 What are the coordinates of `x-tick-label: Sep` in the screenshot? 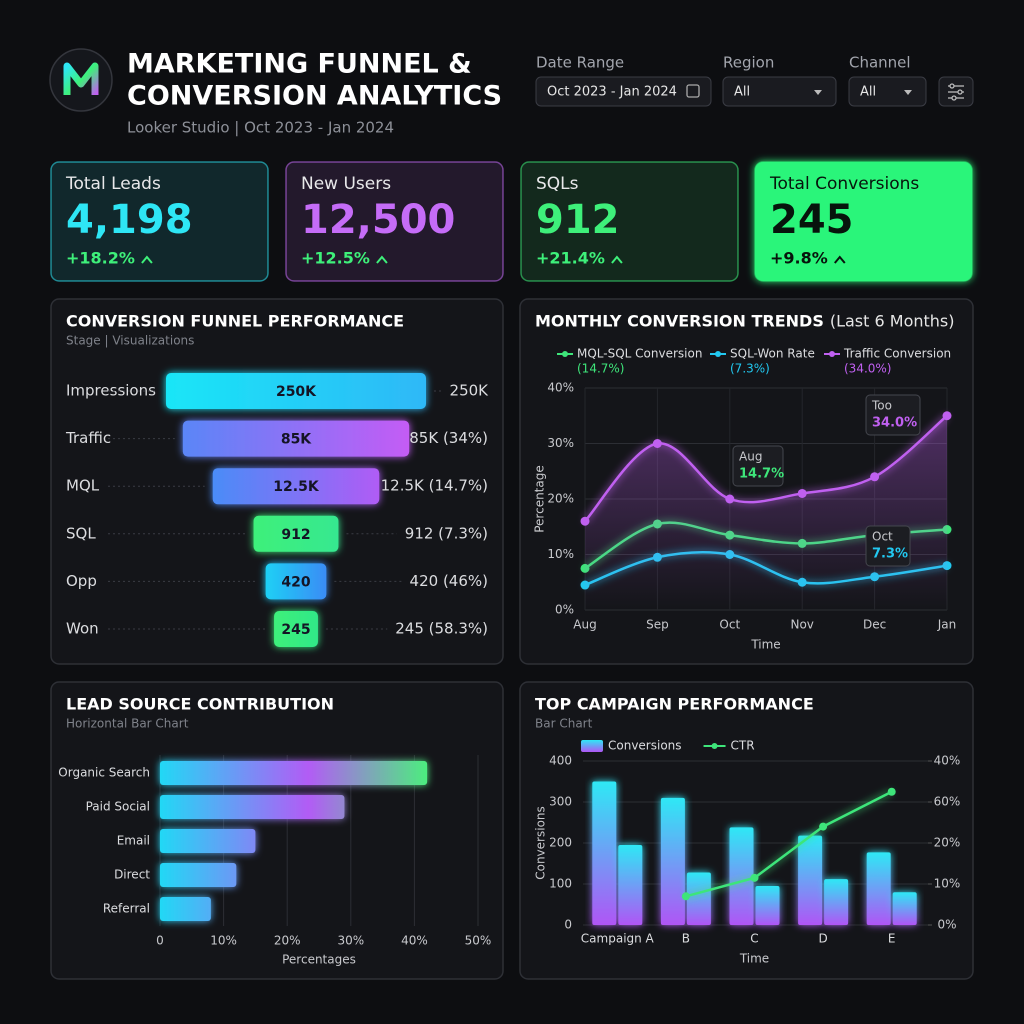 It's located at (657, 625).